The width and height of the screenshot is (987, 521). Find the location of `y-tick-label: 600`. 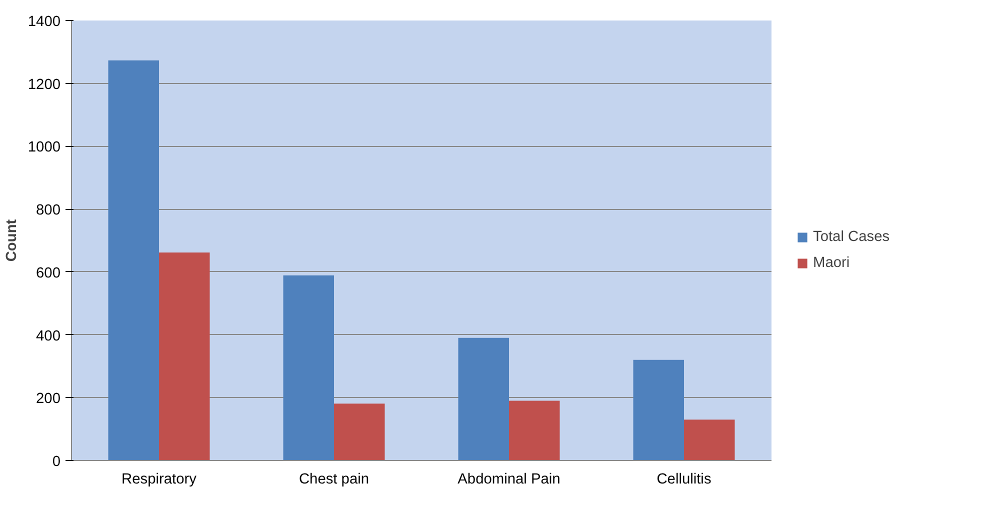

y-tick-label: 600 is located at coordinates (48, 273).